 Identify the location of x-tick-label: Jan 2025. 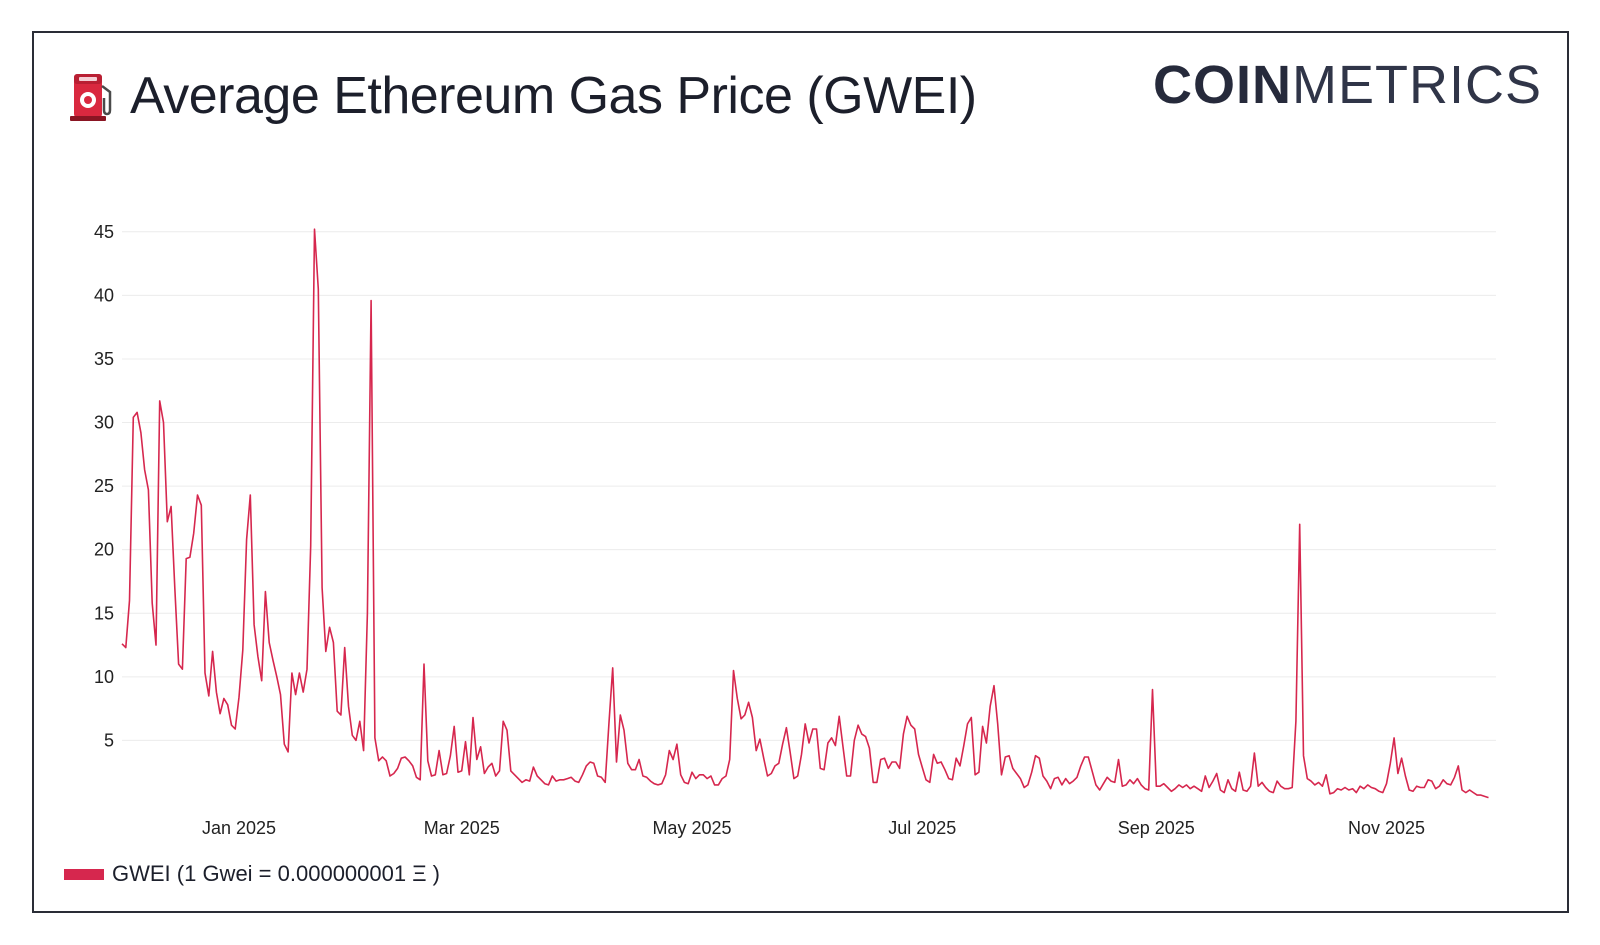
(239, 828).